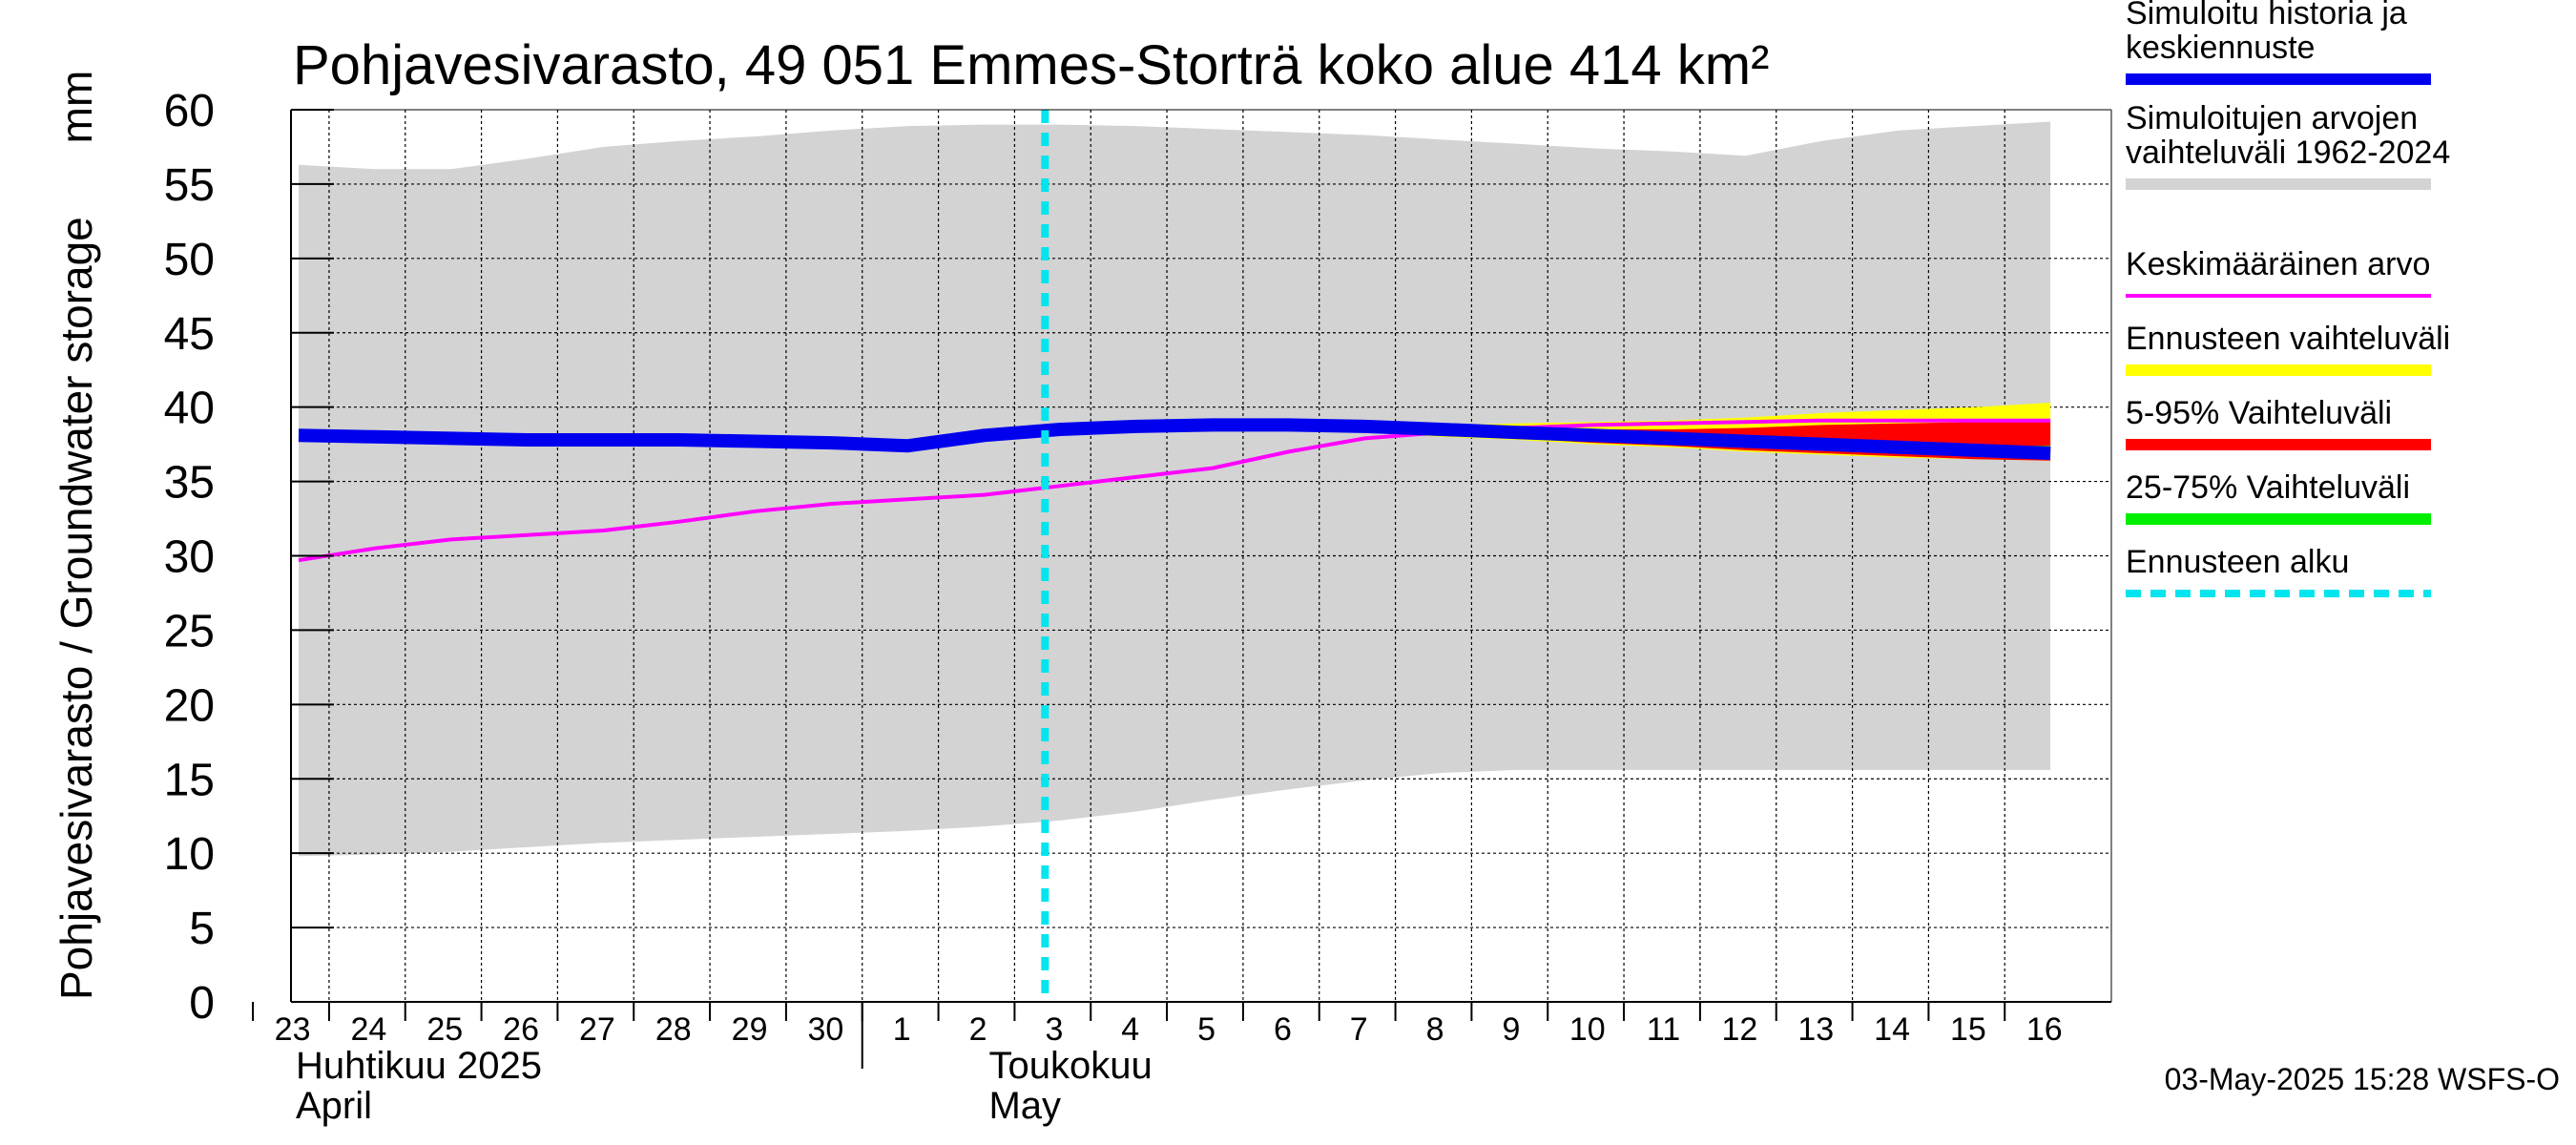  What do you see at coordinates (2362, 1079) in the screenshot?
I see `footer-timestamp: 03-May-2025 15:28 WSFS-O` at bounding box center [2362, 1079].